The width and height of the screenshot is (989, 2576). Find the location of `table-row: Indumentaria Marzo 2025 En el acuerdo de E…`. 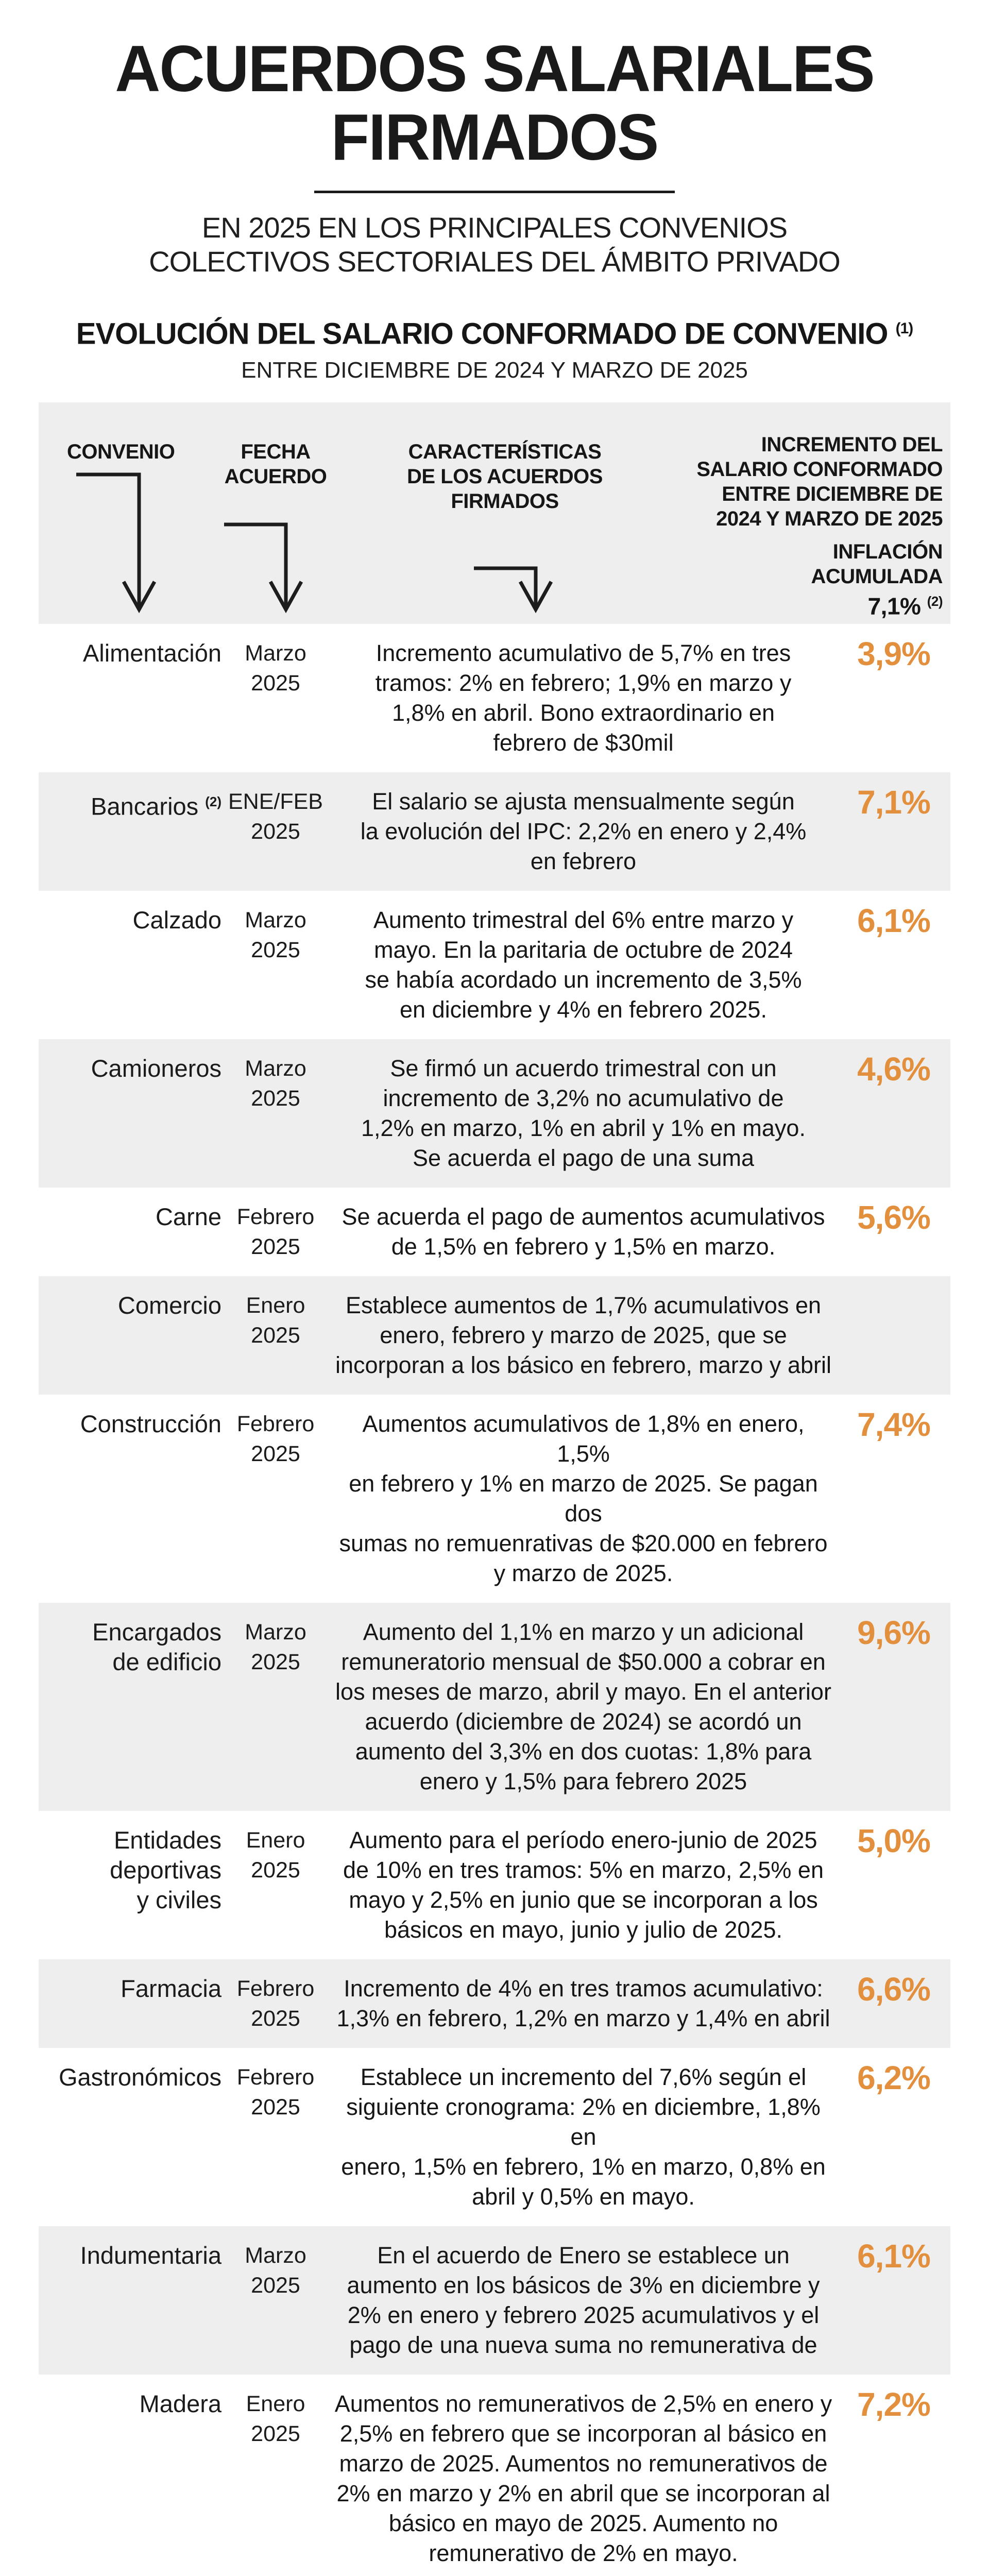

table-row: Indumentaria Marzo 2025 En el acuerdo de E… is located at coordinates (494, 2300).